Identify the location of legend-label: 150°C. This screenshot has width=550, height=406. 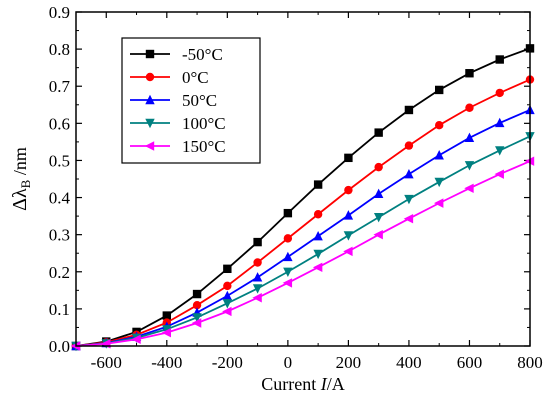
(204, 146).